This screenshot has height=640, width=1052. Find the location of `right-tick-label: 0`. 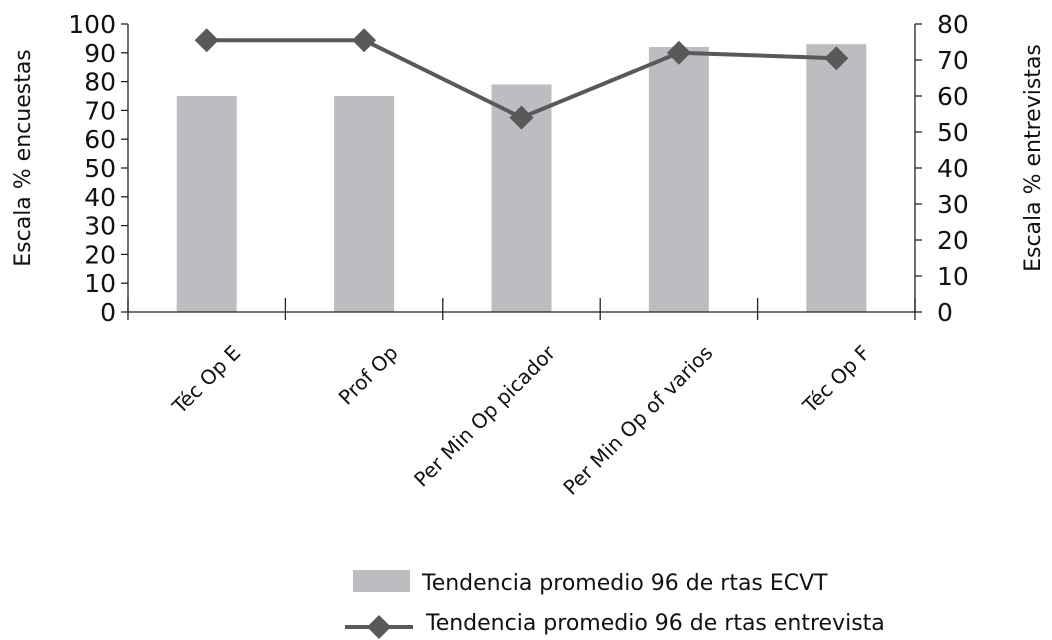

right-tick-label: 0 is located at coordinates (945, 312).